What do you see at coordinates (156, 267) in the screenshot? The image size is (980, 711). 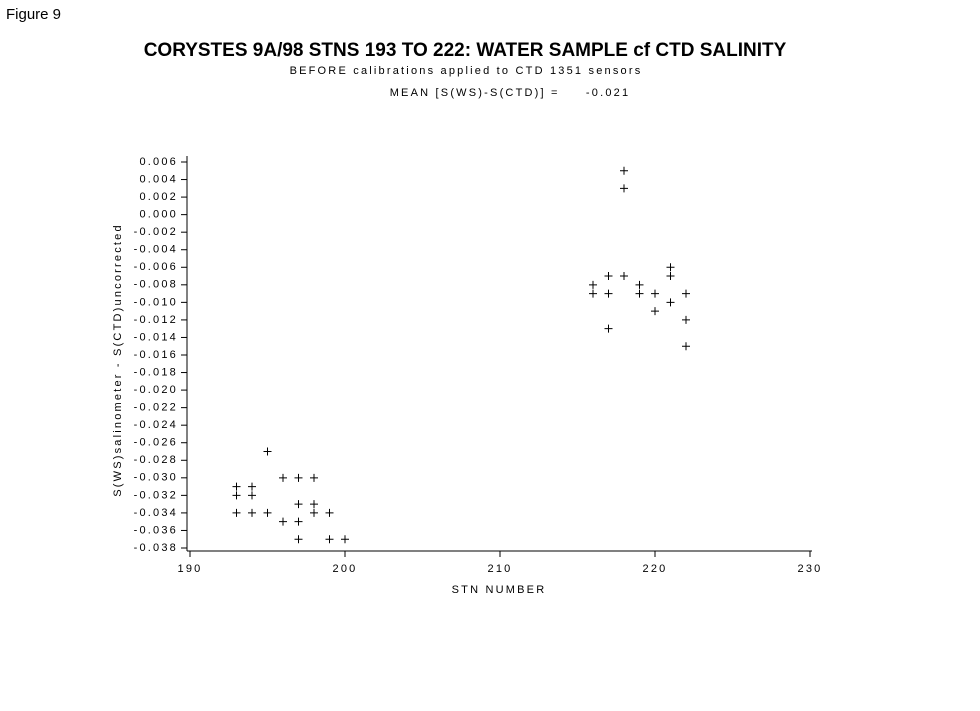 I see `y-tick-label: -0.006` at bounding box center [156, 267].